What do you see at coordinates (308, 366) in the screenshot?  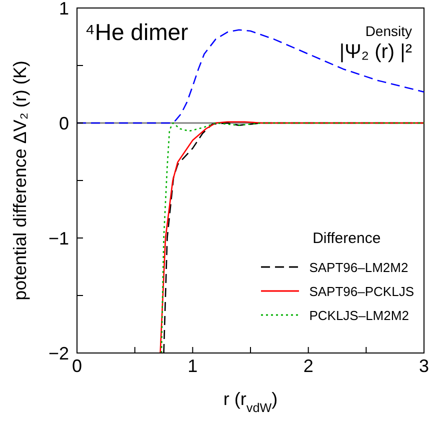 I see `x-tick-label: 2` at bounding box center [308, 366].